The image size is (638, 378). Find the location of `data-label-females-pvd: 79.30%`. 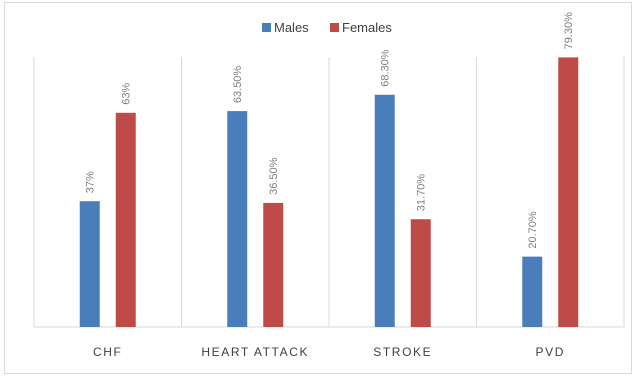

data-label-females-pvd: 79.30% is located at coordinates (569, 31).